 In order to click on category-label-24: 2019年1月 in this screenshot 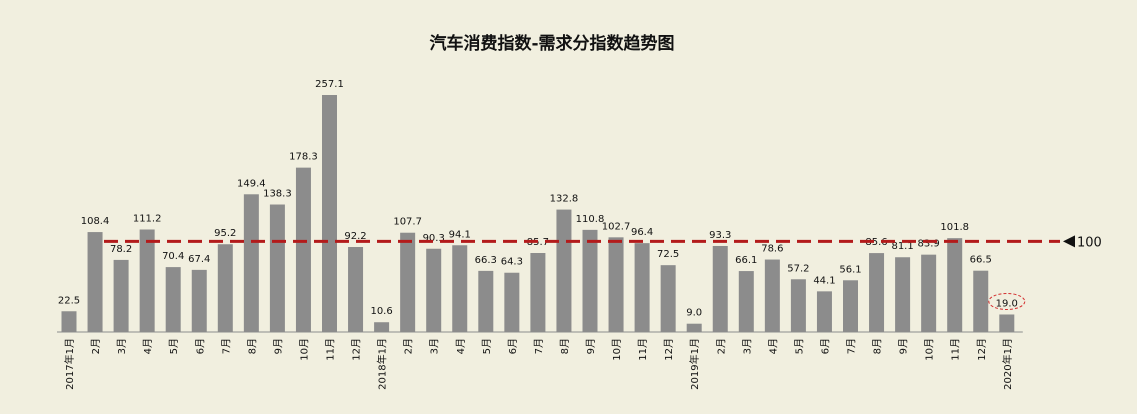, I will do `click(694, 364)`.